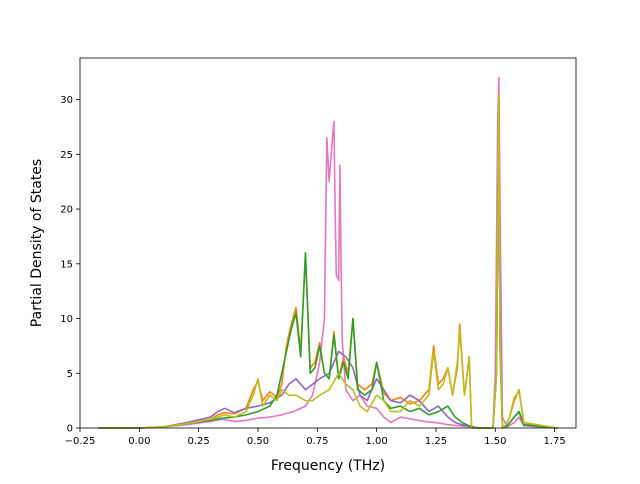  I want to click on x-tick-label: −0.25, so click(80, 441).